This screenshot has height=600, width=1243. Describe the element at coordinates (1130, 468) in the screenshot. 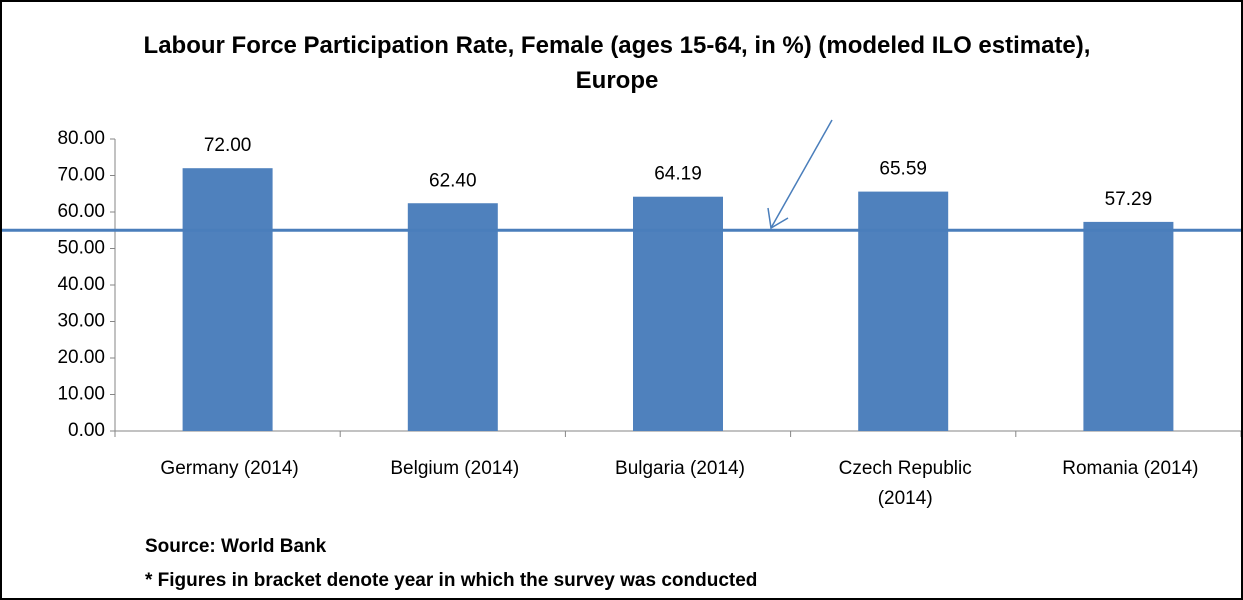

I see `x-tick-label: Romania (2014)` at that location.